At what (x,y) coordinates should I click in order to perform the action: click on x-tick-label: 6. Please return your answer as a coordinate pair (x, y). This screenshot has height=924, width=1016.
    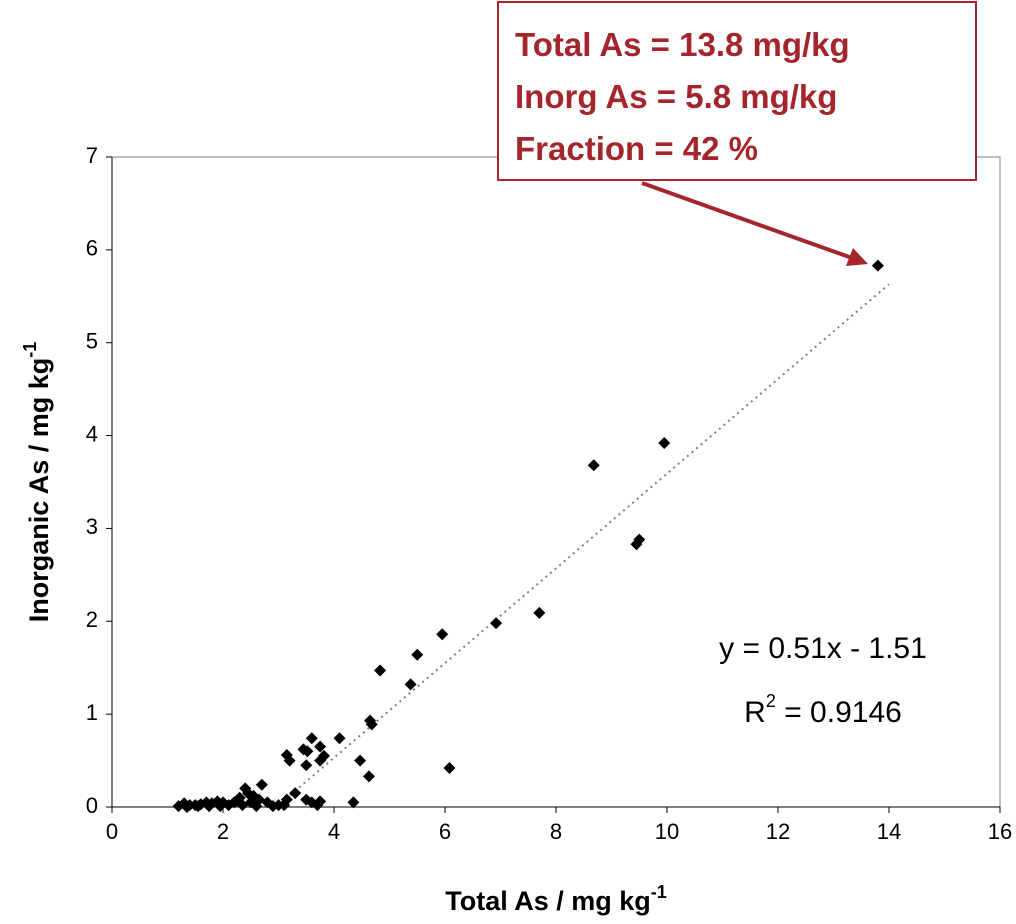
    Looking at the image, I should click on (445, 831).